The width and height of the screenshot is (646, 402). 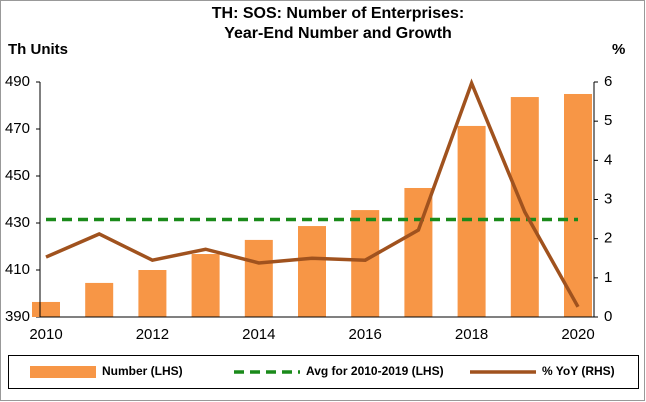 What do you see at coordinates (608, 81) in the screenshot?
I see `y2-tick-label: 6` at bounding box center [608, 81].